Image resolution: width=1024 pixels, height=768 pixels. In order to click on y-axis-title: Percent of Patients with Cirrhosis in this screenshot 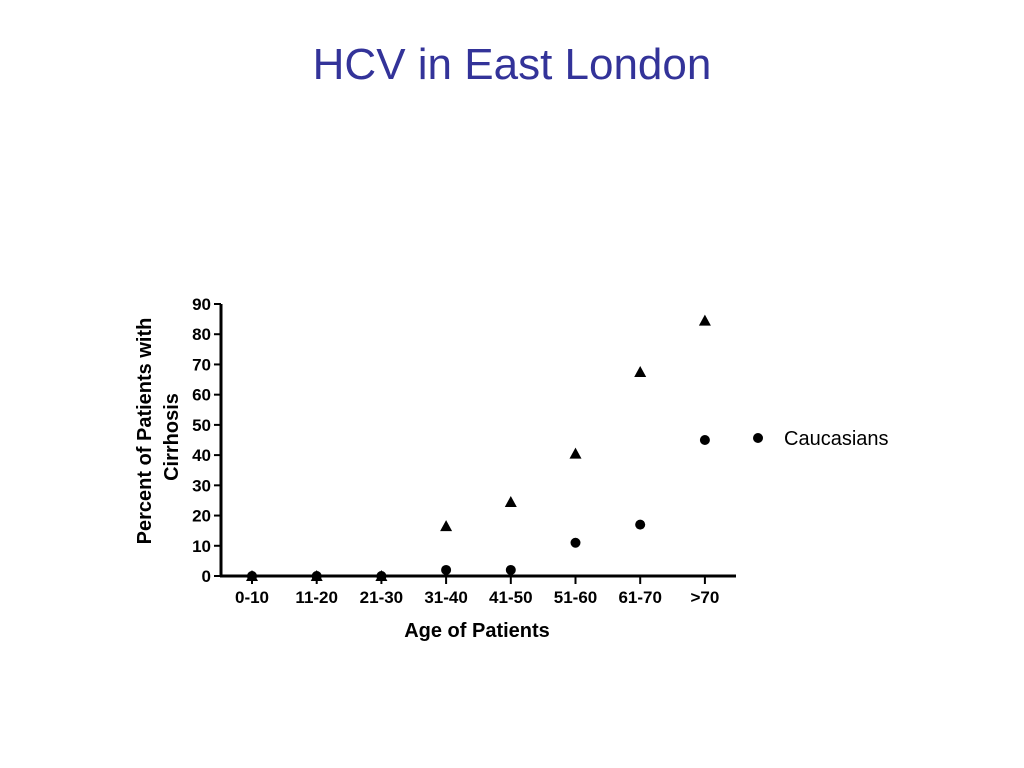, I will do `click(158, 431)`.